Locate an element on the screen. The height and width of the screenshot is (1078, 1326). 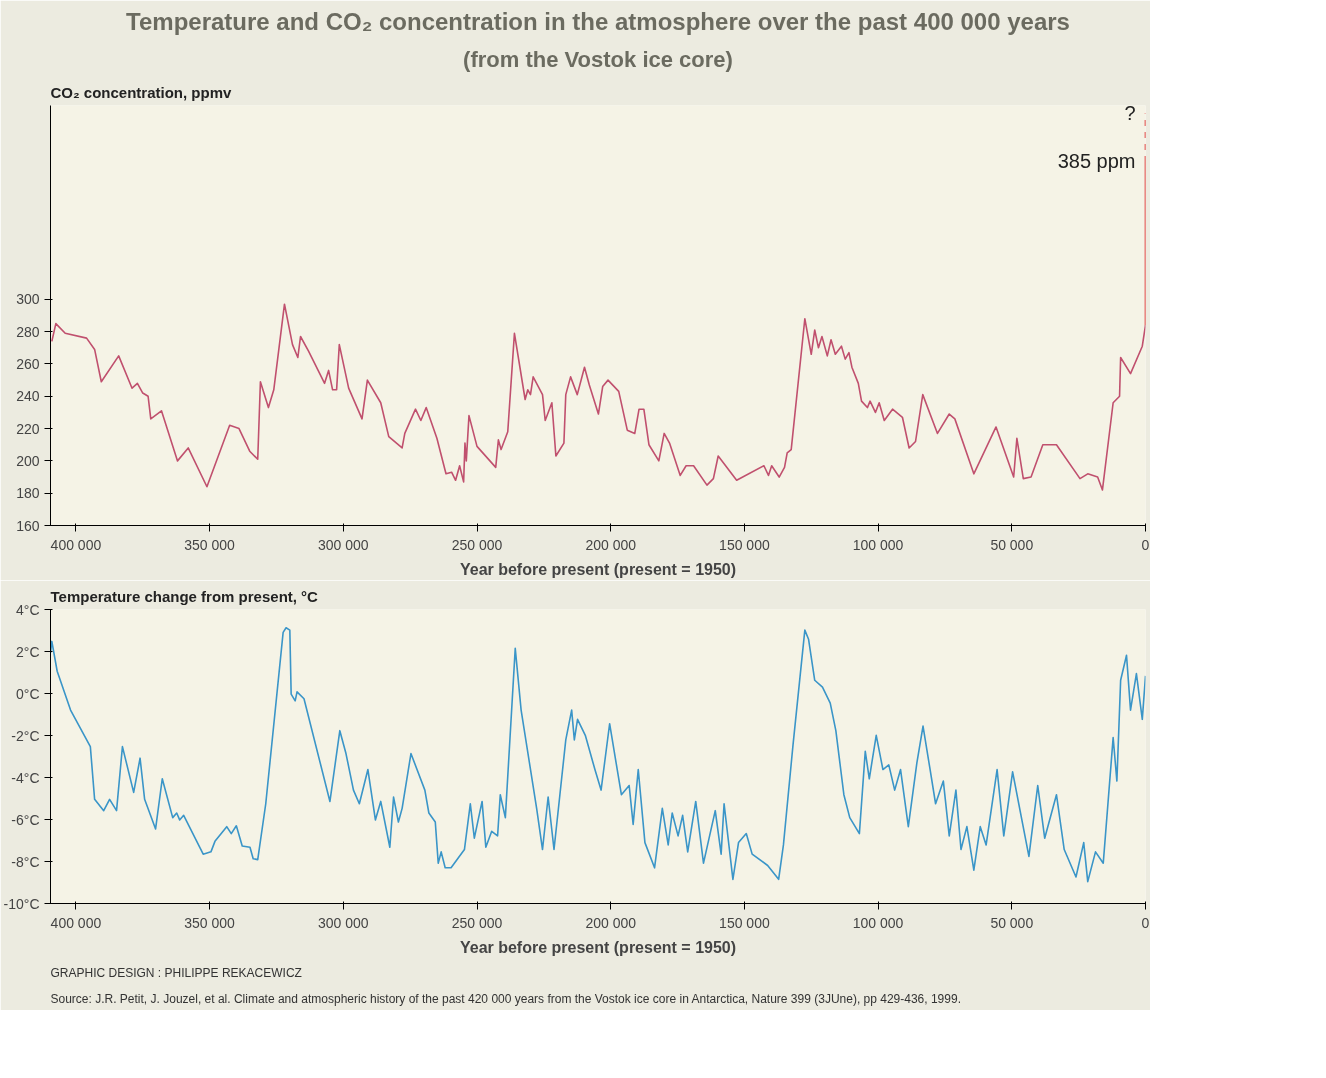
y-tick-label: 0°C is located at coordinates (28, 693).